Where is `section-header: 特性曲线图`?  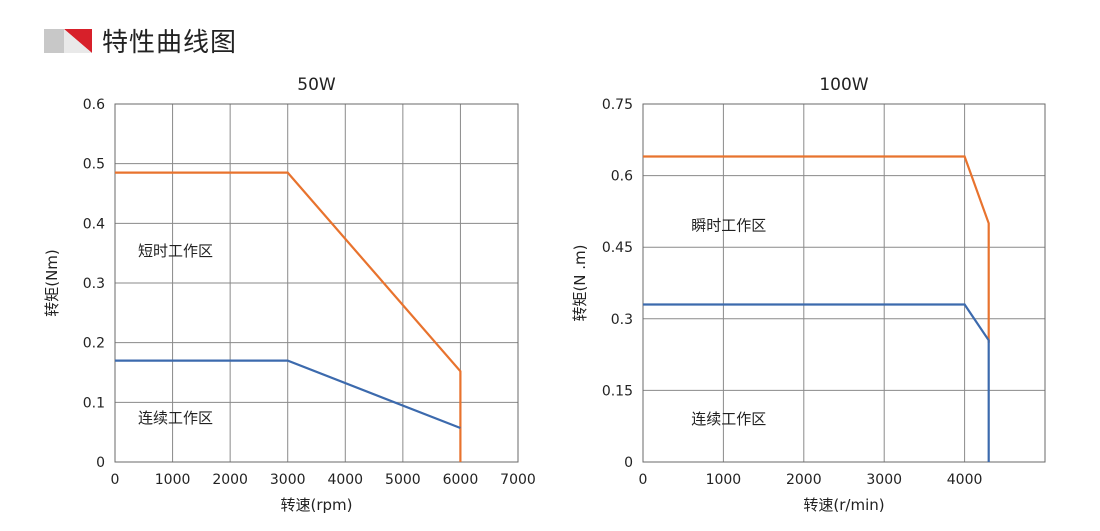 section-header: 特性曲线图 is located at coordinates (244, 40).